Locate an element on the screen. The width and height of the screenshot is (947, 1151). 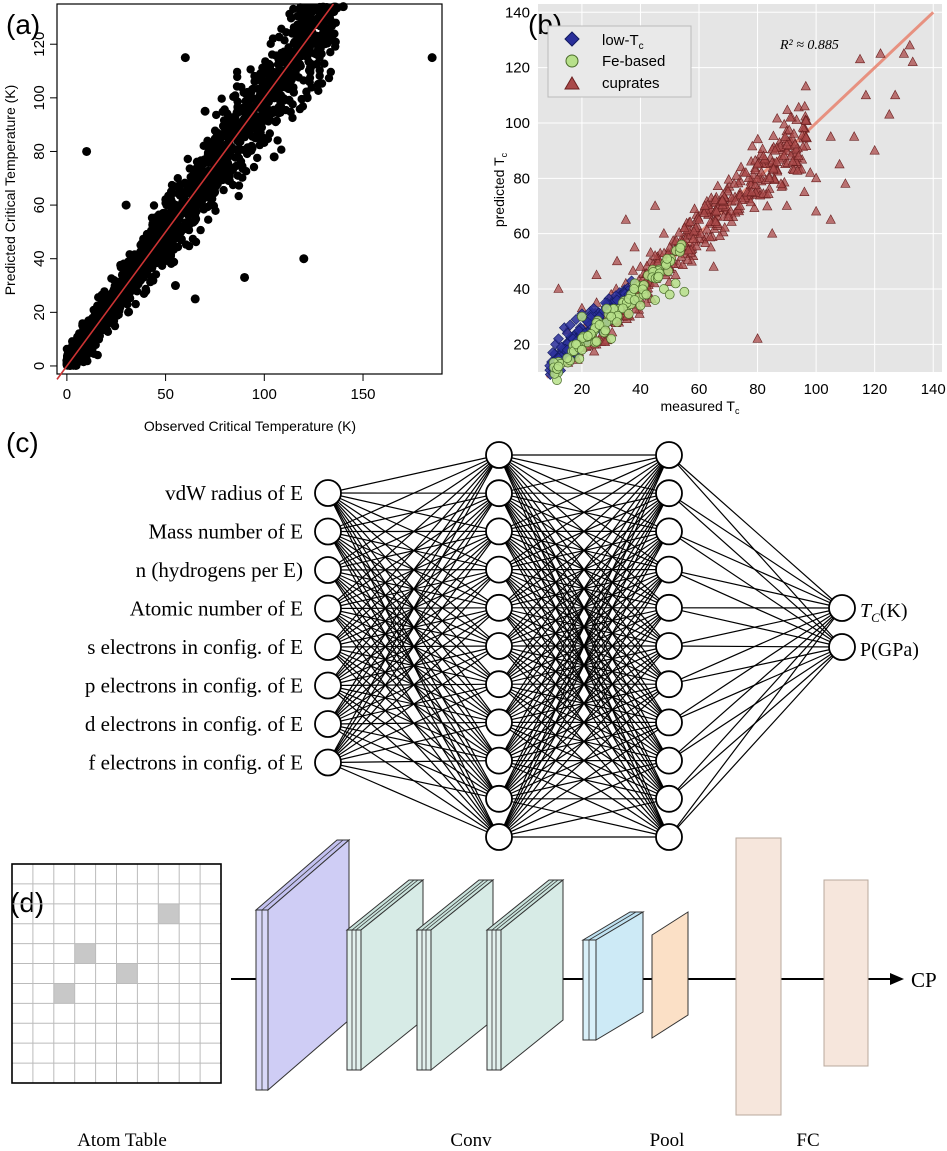
panel-b-xlabel: measured Tc is located at coordinates (700, 407).